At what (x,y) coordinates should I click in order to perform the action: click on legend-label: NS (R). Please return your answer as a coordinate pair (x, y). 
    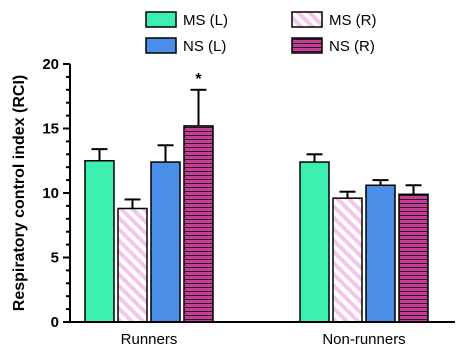
    Looking at the image, I should click on (352, 46).